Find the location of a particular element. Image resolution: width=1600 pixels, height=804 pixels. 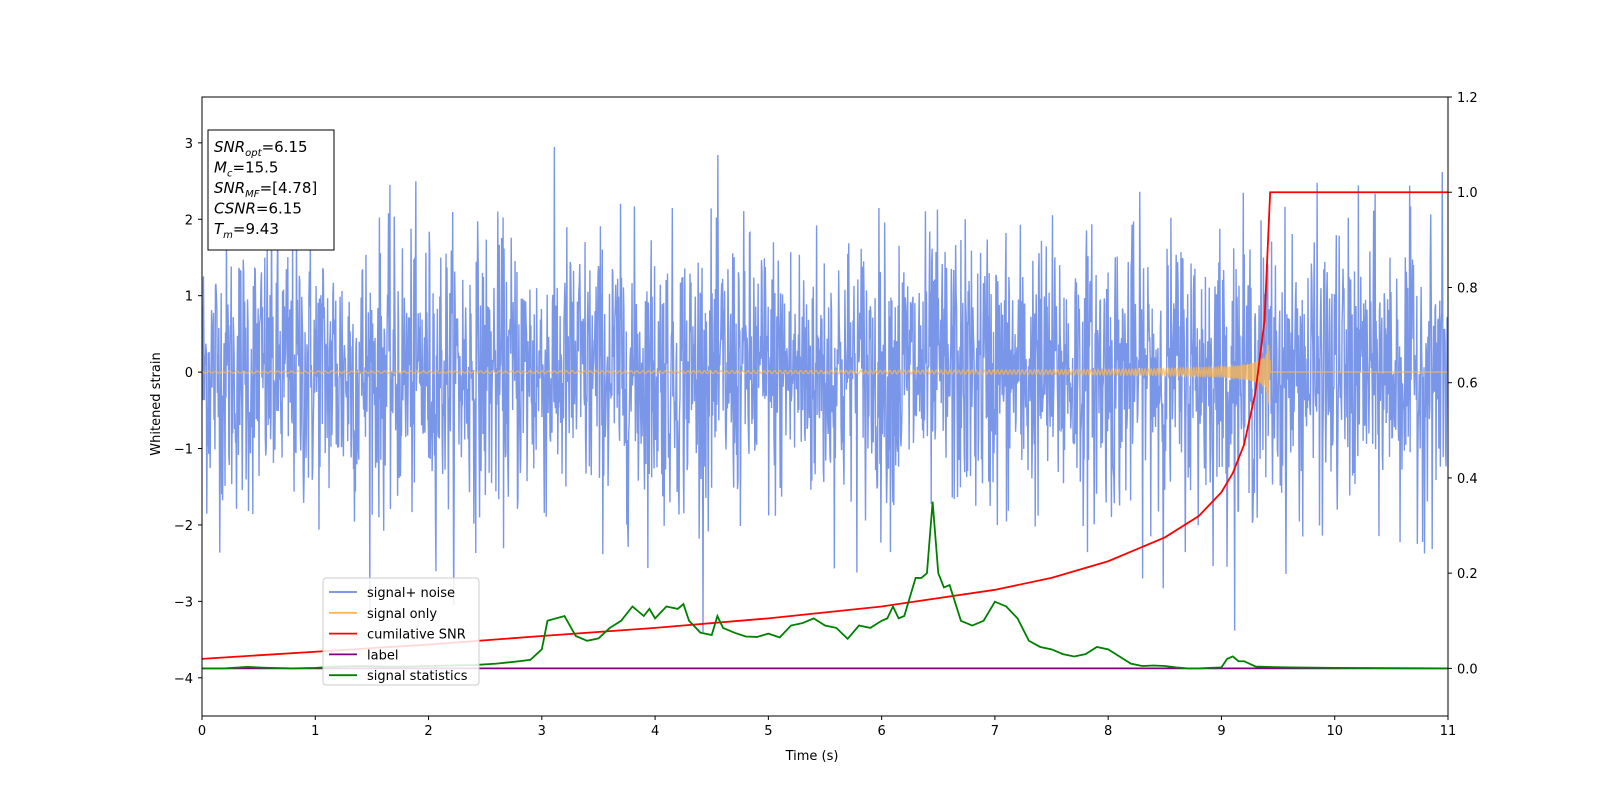

y-tick-label-right: 0.4 is located at coordinates (1467, 479).